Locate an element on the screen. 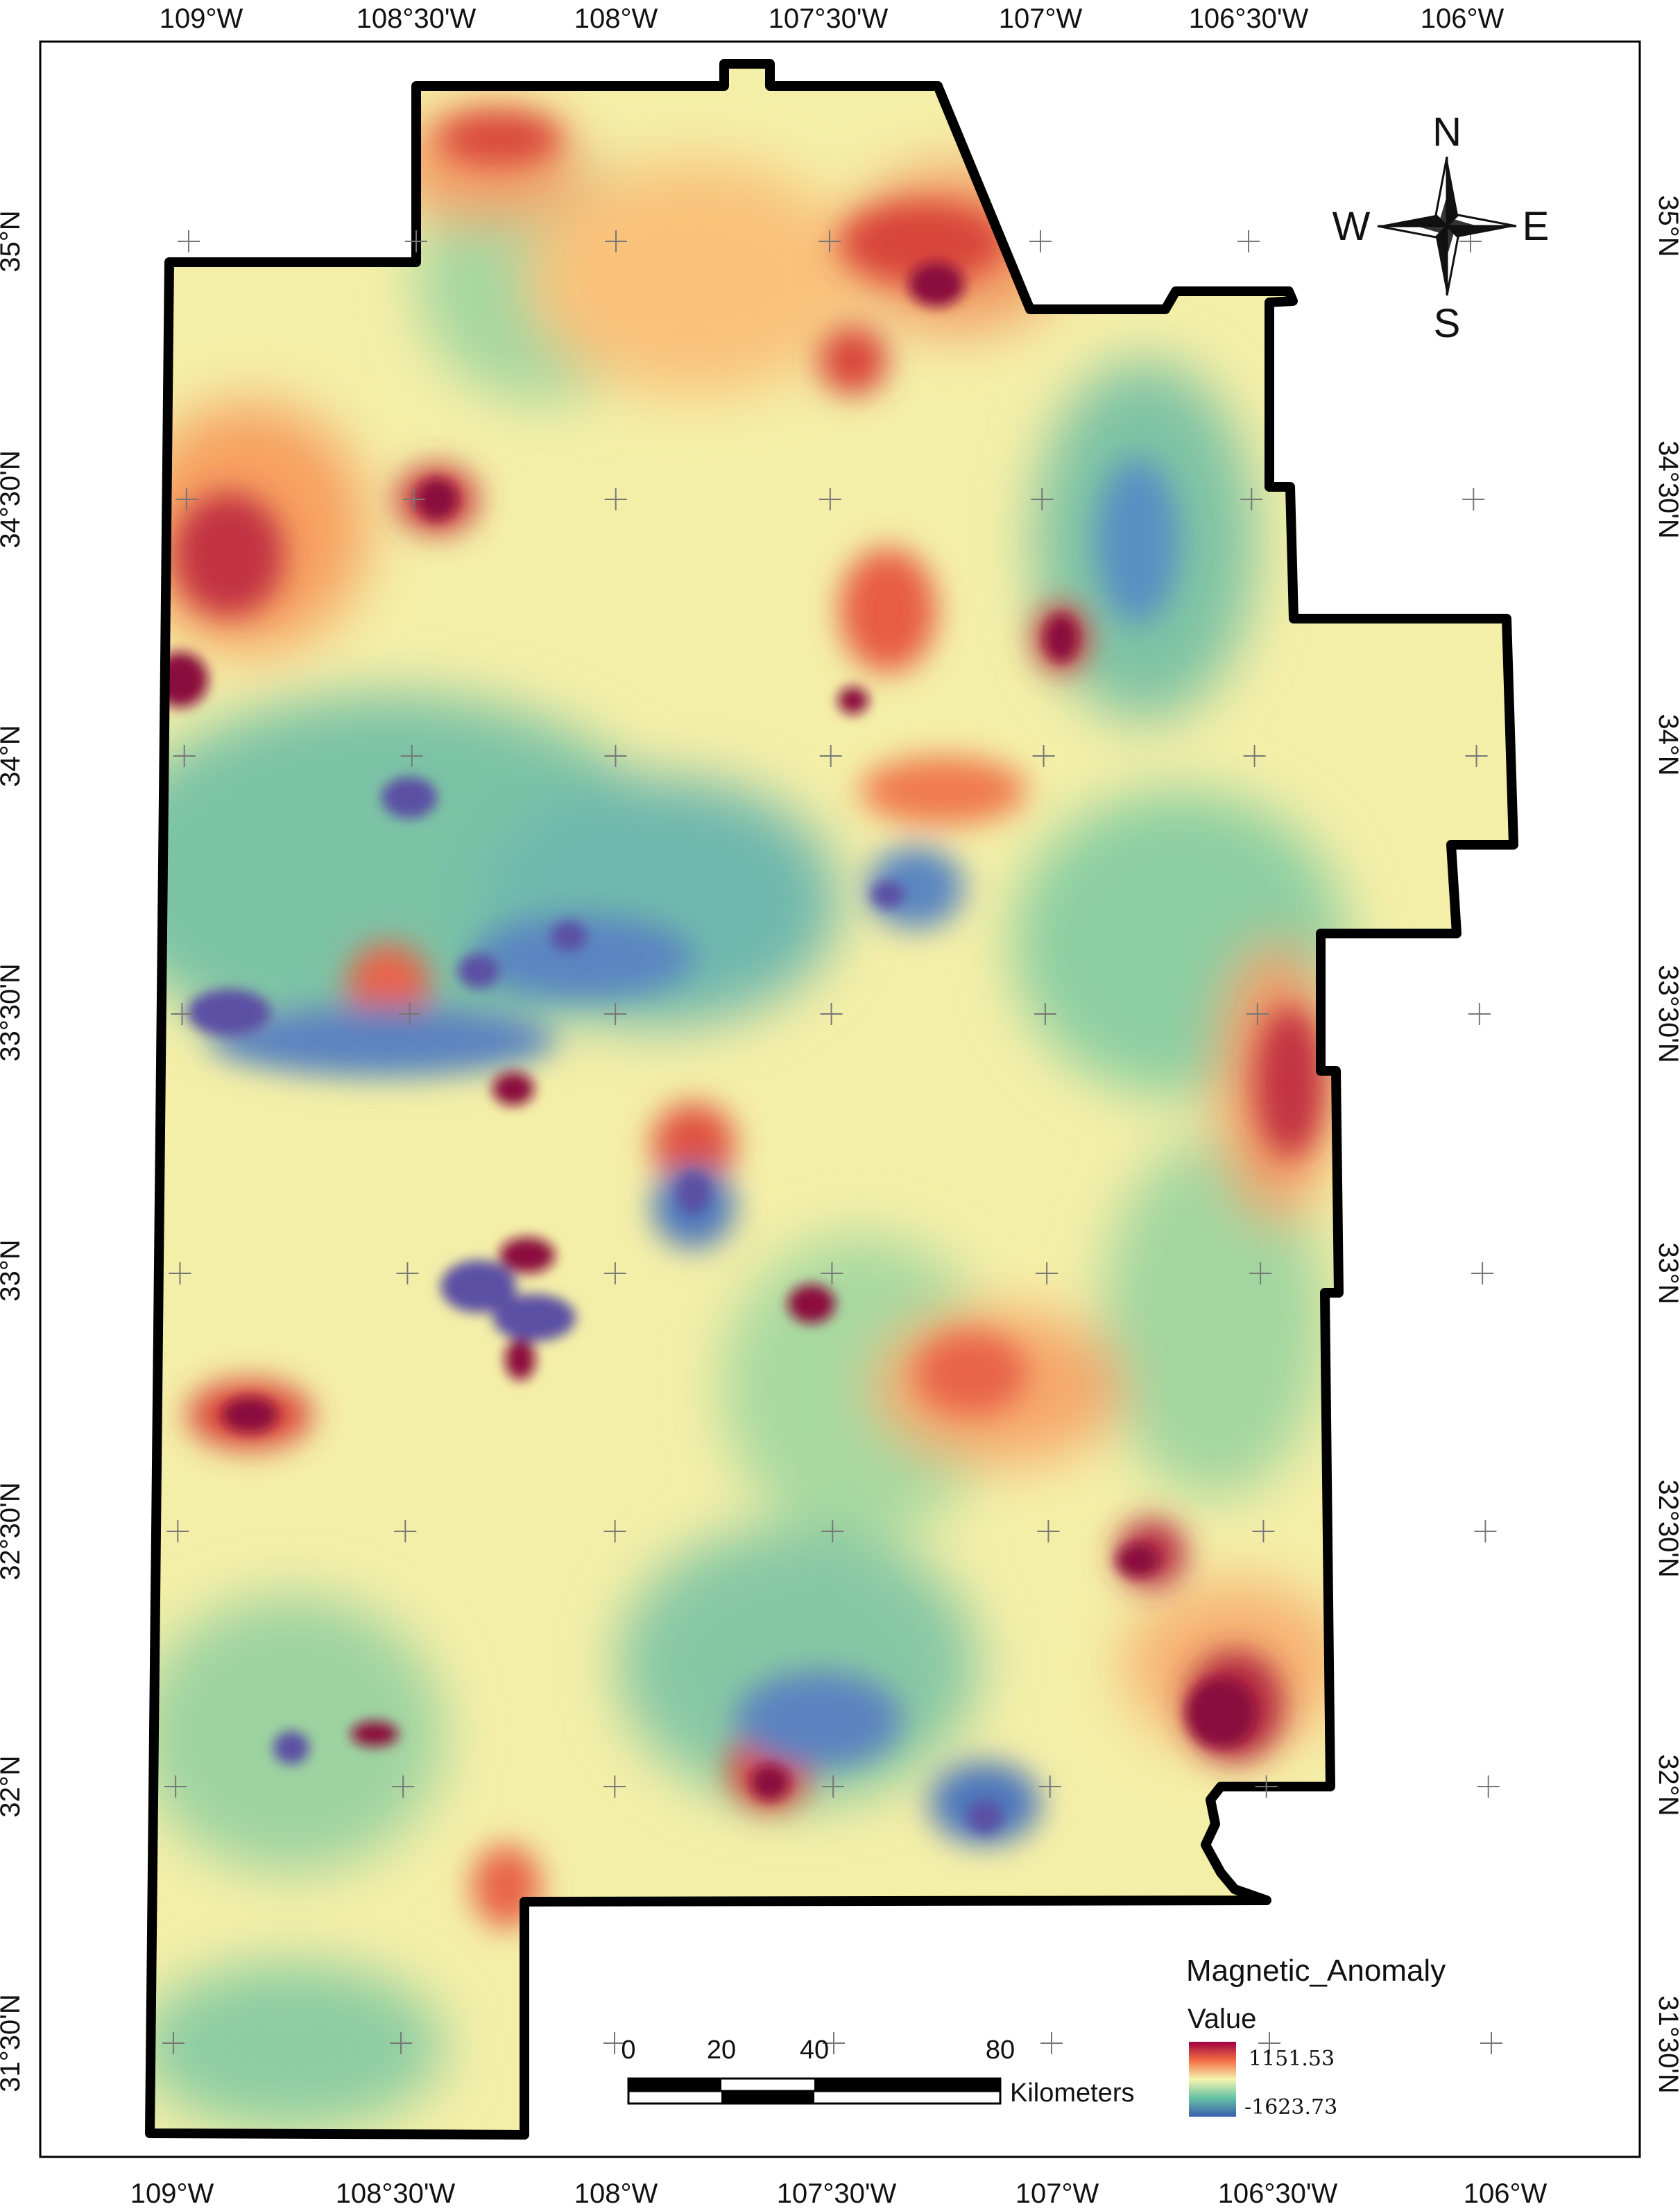 The width and height of the screenshot is (1680, 2211). lat-label-right: 33°30'N is located at coordinates (1666, 1014).